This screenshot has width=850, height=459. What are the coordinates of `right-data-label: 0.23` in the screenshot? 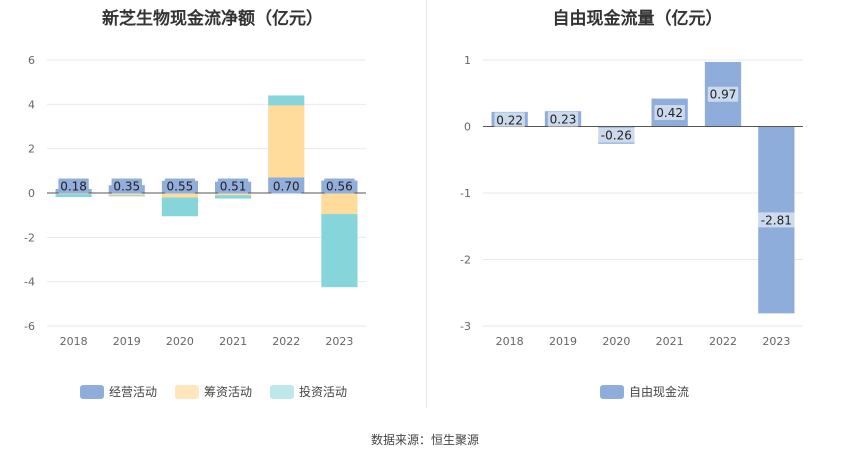 It's located at (563, 120).